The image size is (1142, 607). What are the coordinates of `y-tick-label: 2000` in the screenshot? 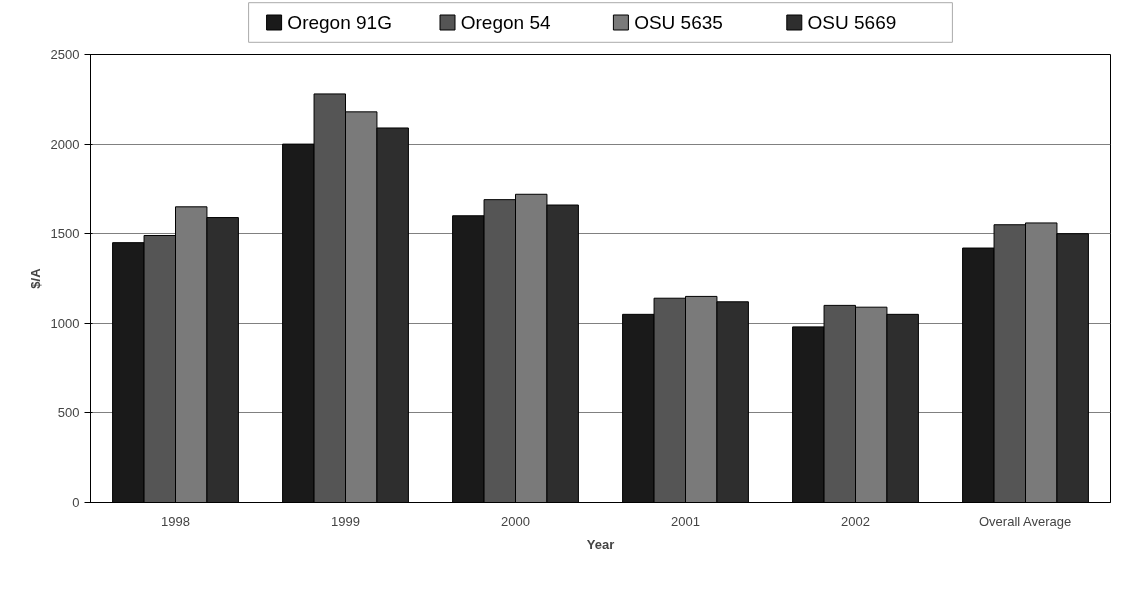 It's located at (65, 144).